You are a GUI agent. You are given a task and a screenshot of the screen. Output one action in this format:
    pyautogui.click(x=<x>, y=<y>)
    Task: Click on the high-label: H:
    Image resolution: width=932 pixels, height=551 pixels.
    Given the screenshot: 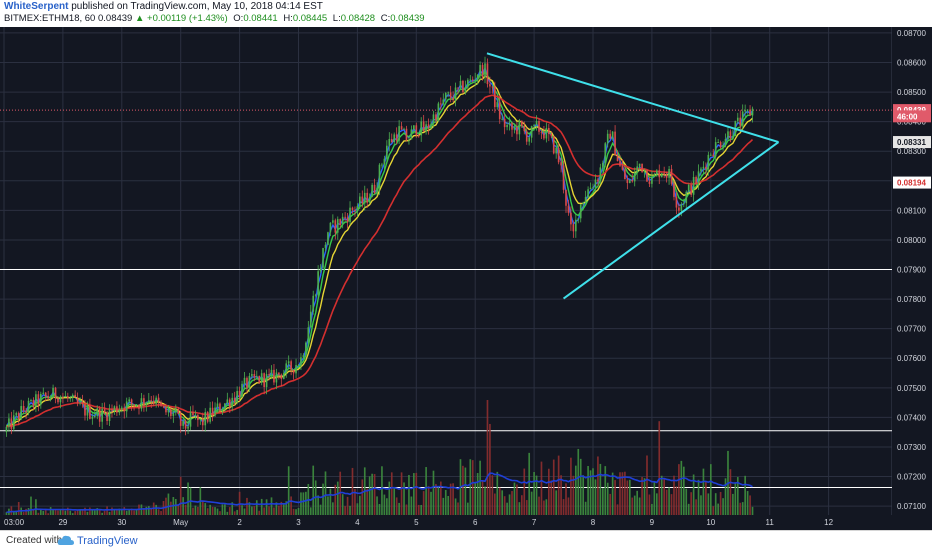 What is the action you would take?
    pyautogui.click(x=288, y=18)
    